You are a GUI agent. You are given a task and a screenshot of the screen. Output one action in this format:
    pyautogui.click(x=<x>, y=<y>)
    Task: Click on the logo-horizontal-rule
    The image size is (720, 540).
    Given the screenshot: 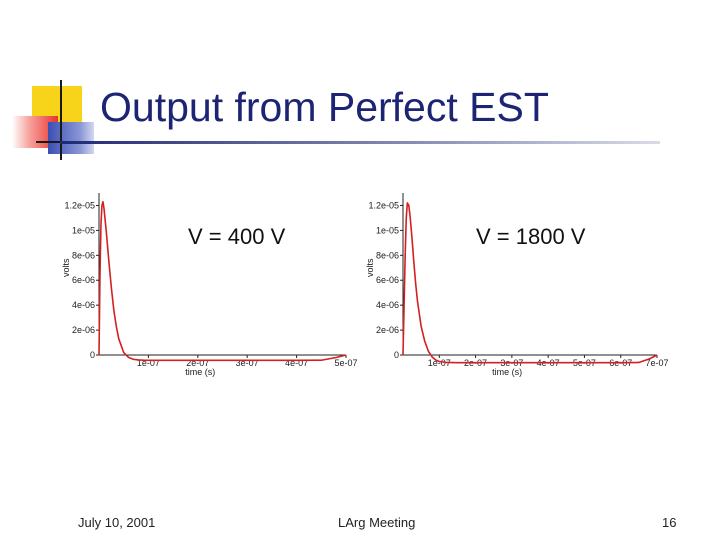 What is the action you would take?
    pyautogui.click(x=56, y=142)
    